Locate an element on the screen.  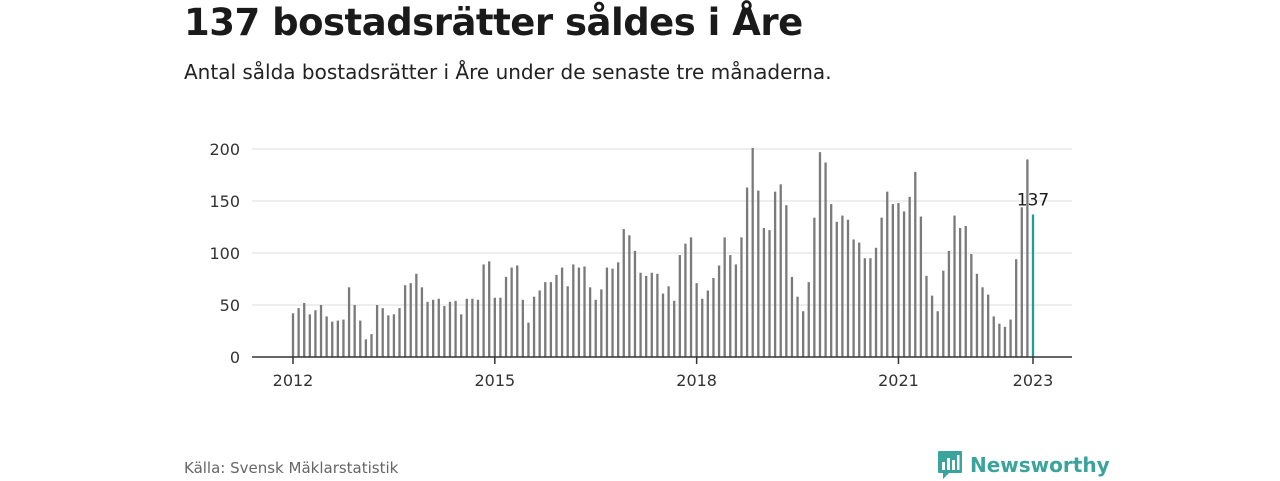
y-tick-label: 150 is located at coordinates (224, 201).